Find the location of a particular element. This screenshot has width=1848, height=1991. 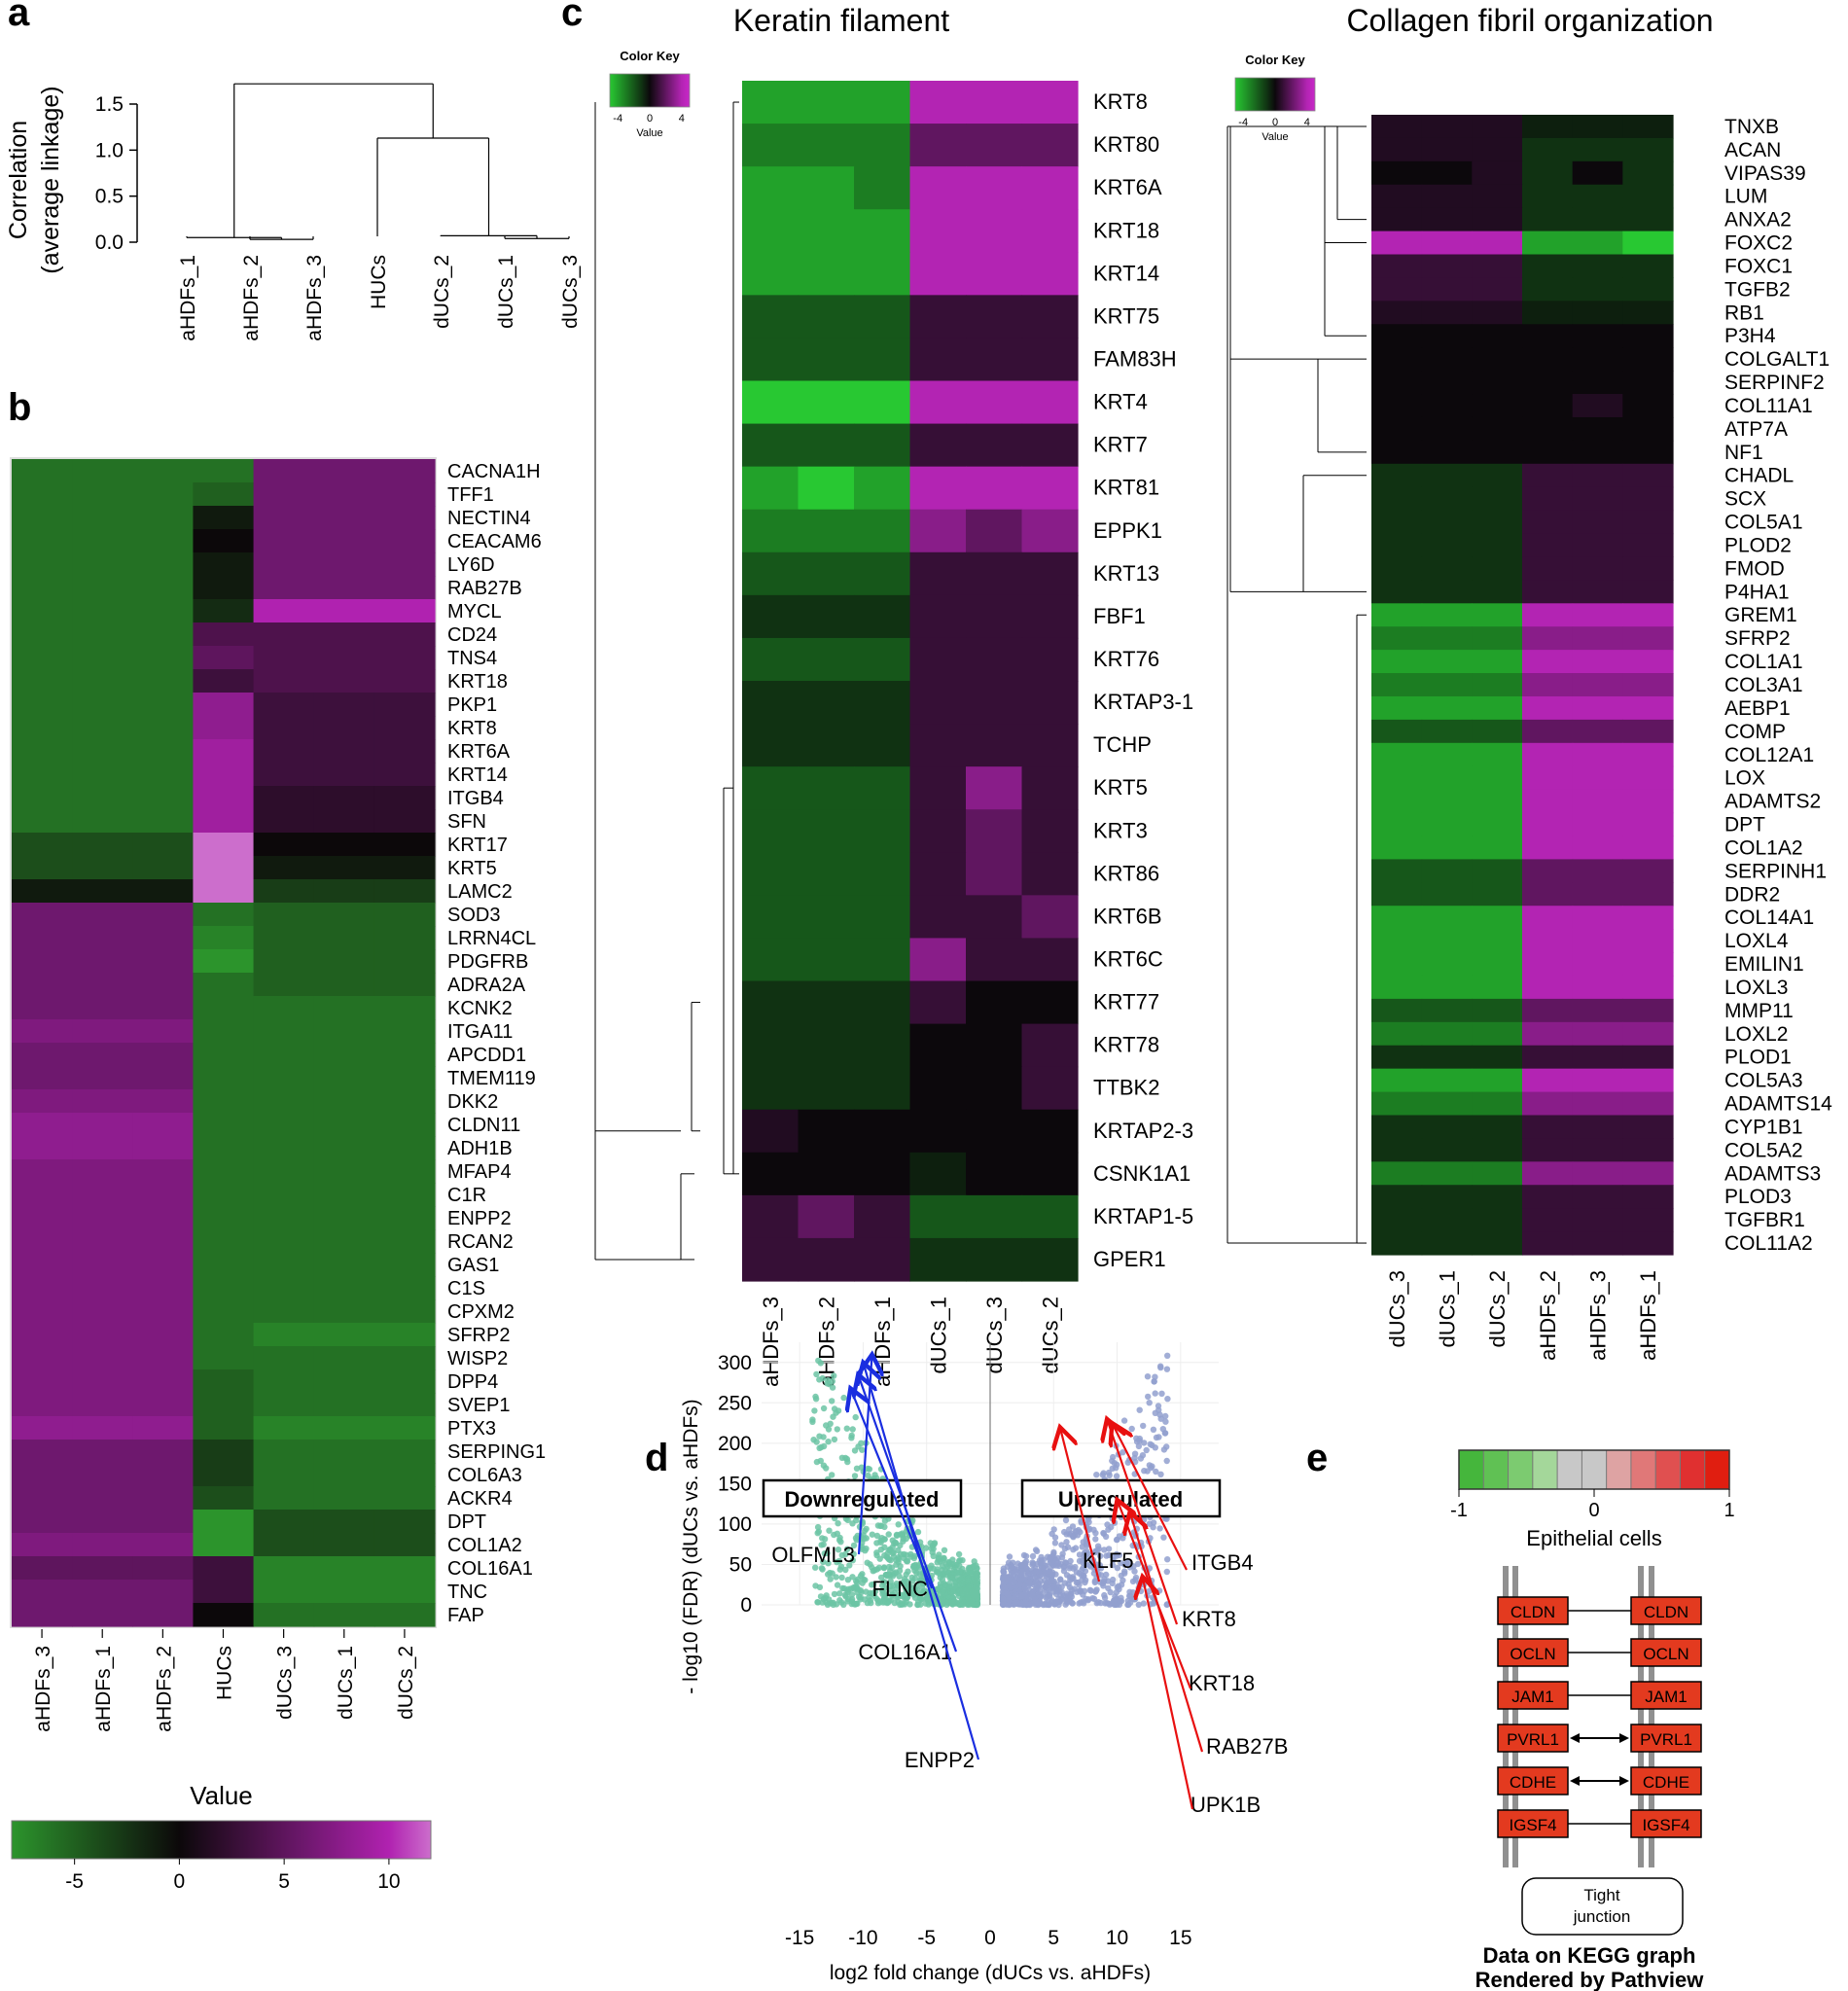

c-gene-label: TCHP is located at coordinates (1123, 744).